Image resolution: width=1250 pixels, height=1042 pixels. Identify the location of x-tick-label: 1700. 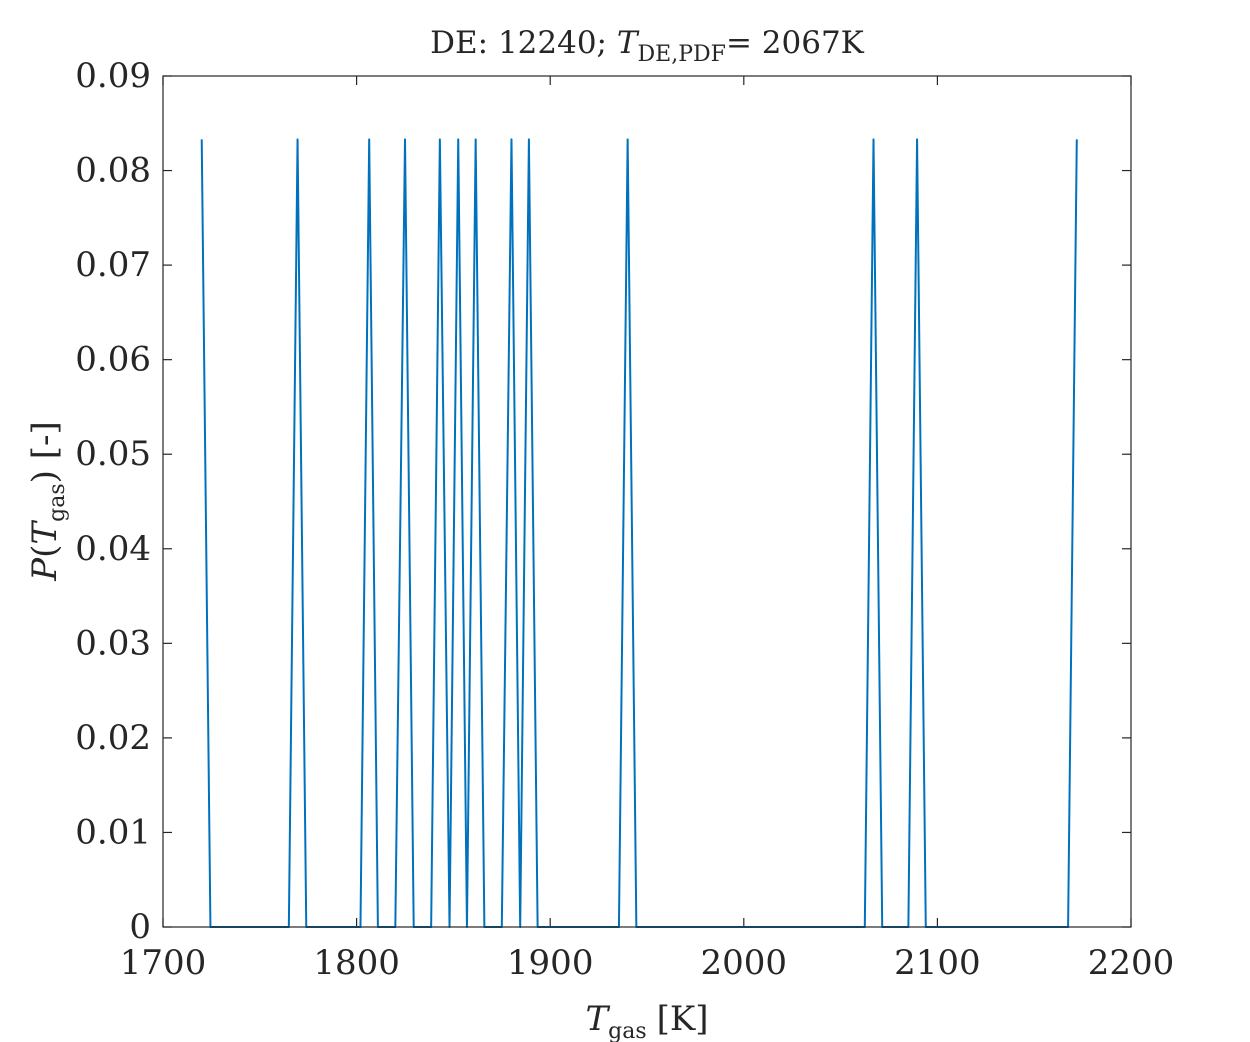
(163, 963).